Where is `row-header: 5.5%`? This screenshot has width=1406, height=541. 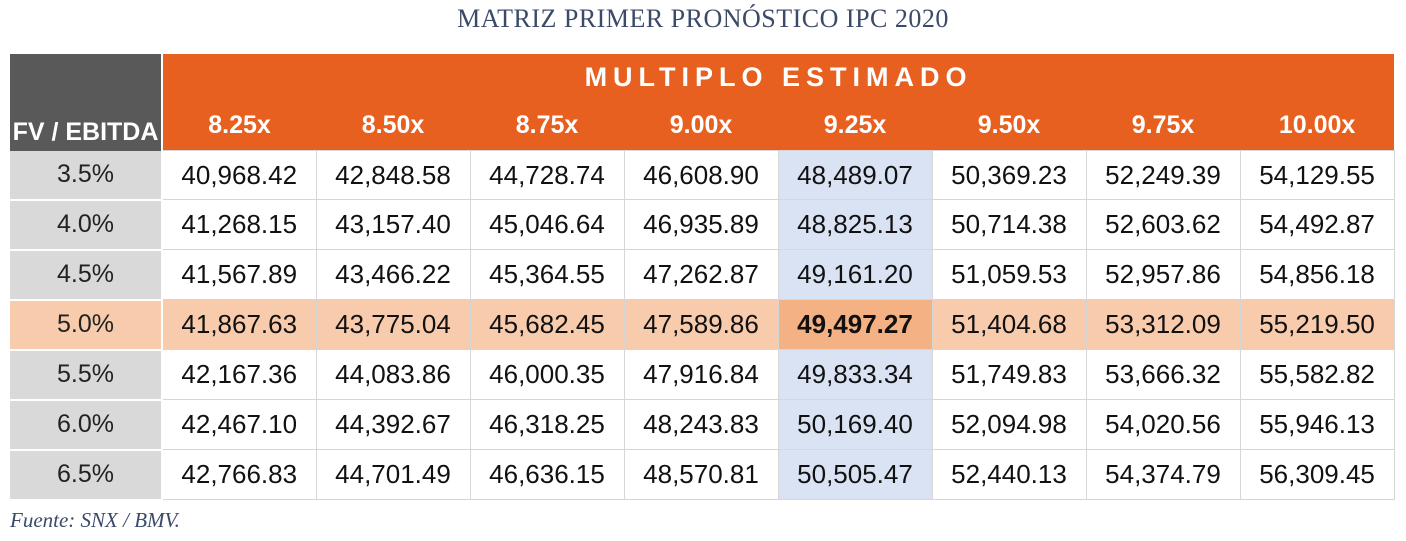
row-header: 5.5% is located at coordinates (86, 375).